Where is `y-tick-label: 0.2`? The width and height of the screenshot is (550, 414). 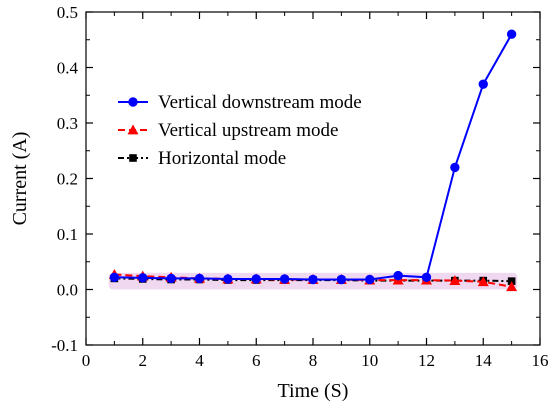 y-tick-label: 0.2 is located at coordinates (67, 179).